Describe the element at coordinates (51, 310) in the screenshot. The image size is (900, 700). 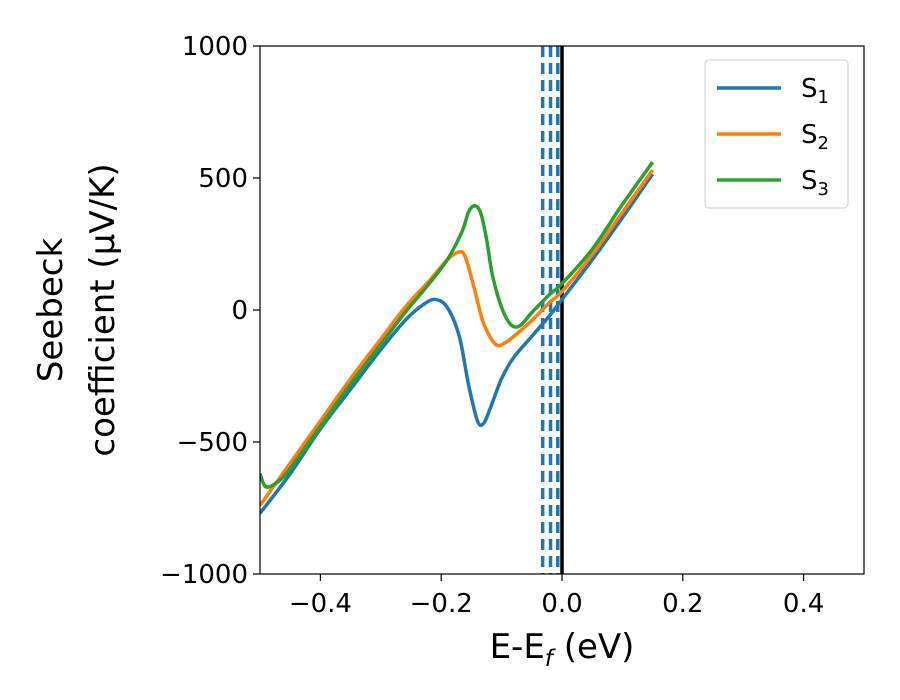
I see `y-axis-label-line1: Seebeck` at that location.